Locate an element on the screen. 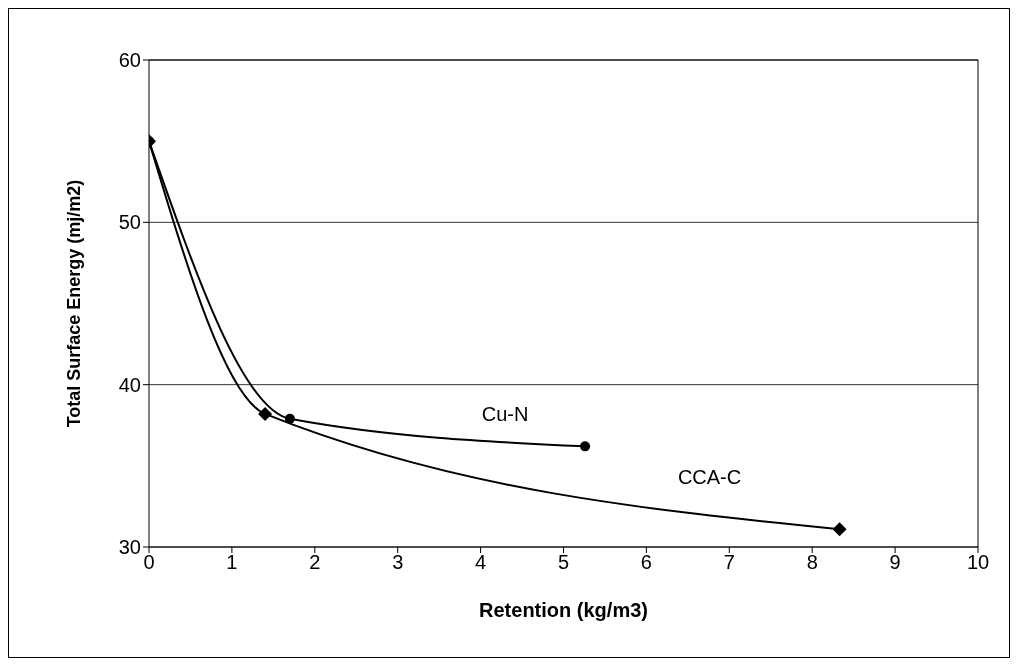 This screenshot has width=1016, height=664. y-tick-label: 60 is located at coordinates (129, 60).